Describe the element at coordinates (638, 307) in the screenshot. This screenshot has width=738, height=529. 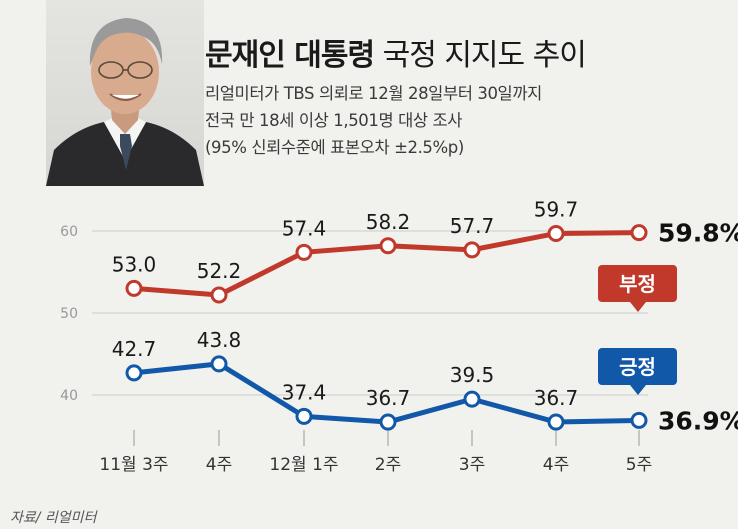
I see `negative-legend-pointer` at that location.